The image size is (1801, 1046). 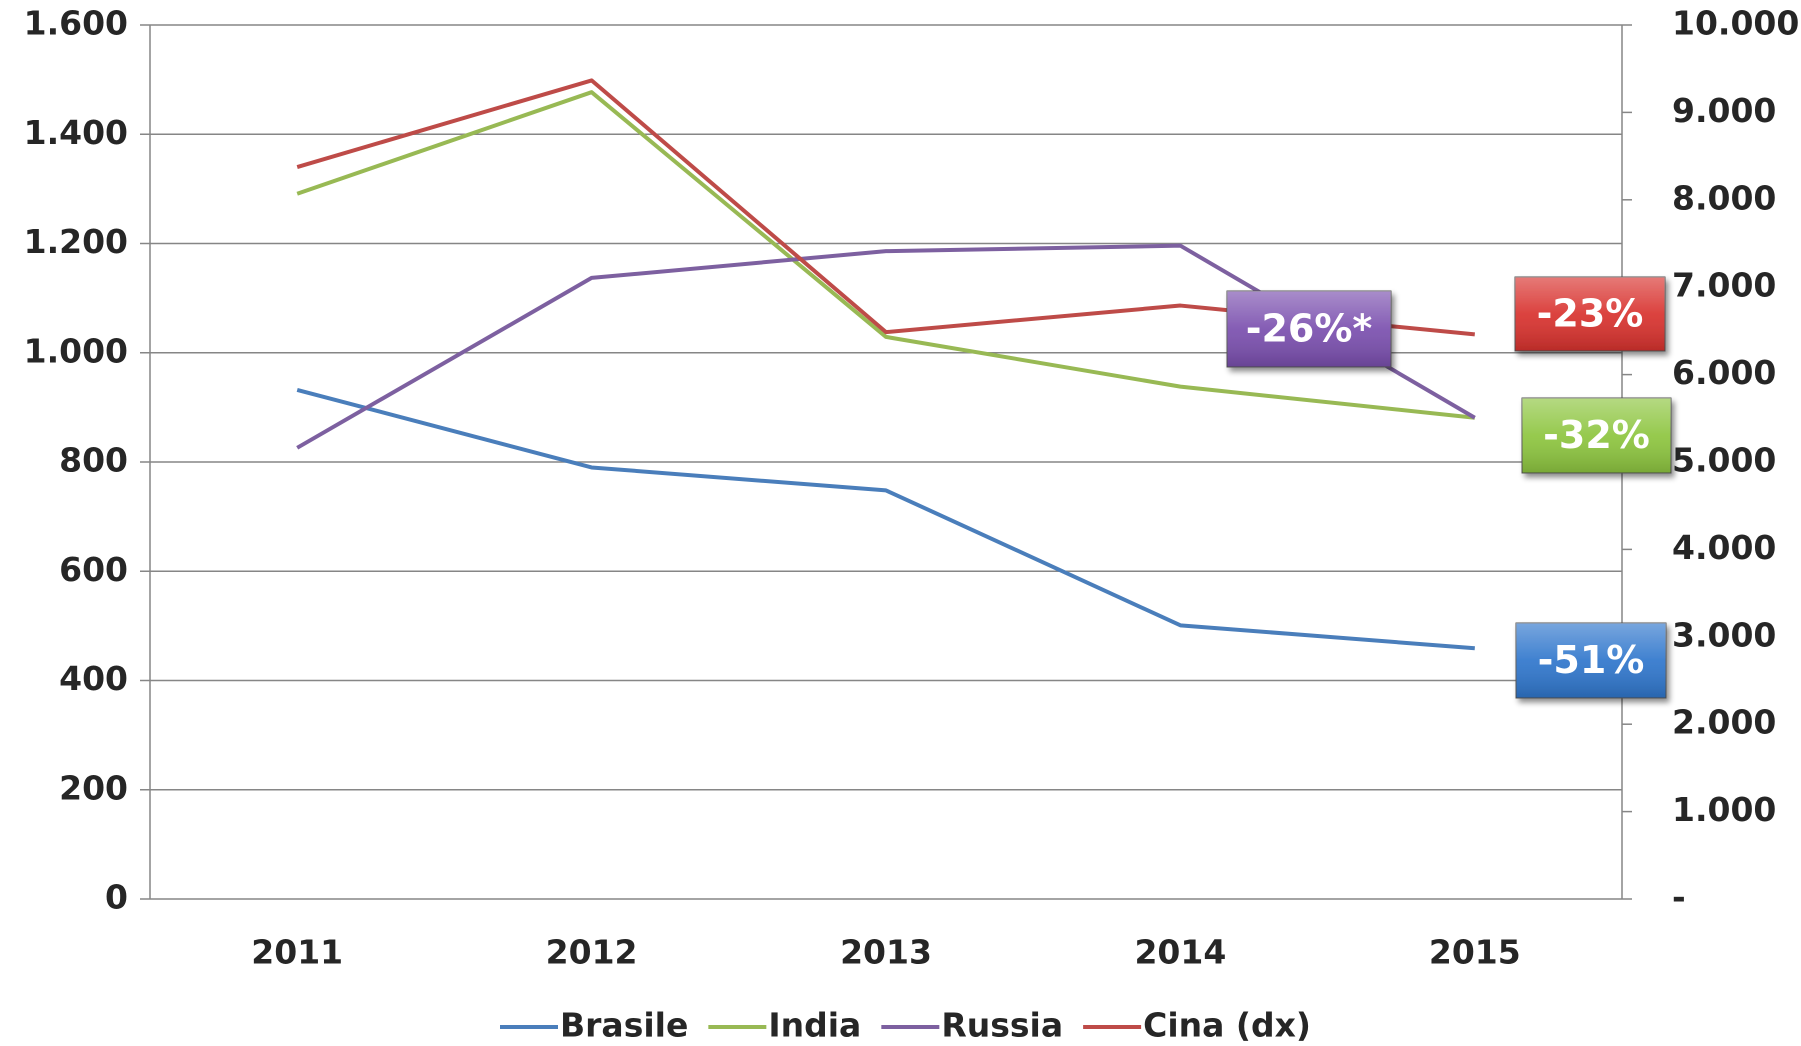 What do you see at coordinates (1724, 460) in the screenshot?
I see `y2-tick-label: 5.000` at bounding box center [1724, 460].